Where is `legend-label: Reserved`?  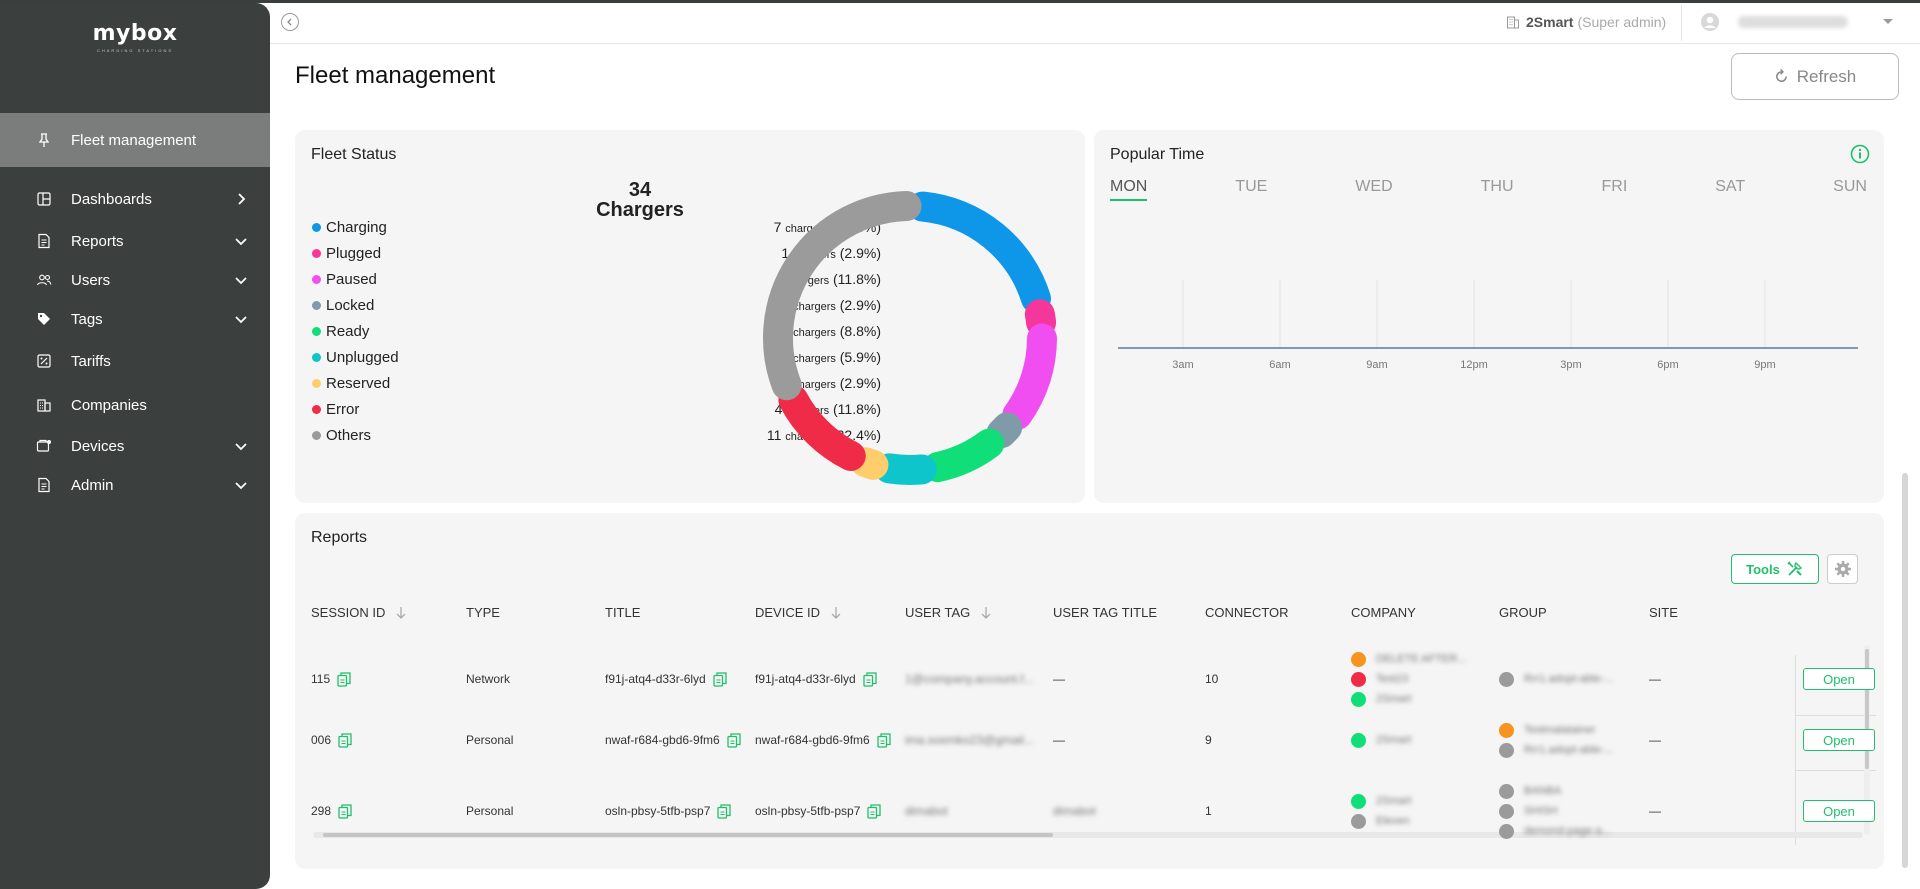
legend-label: Reserved is located at coordinates (358, 383).